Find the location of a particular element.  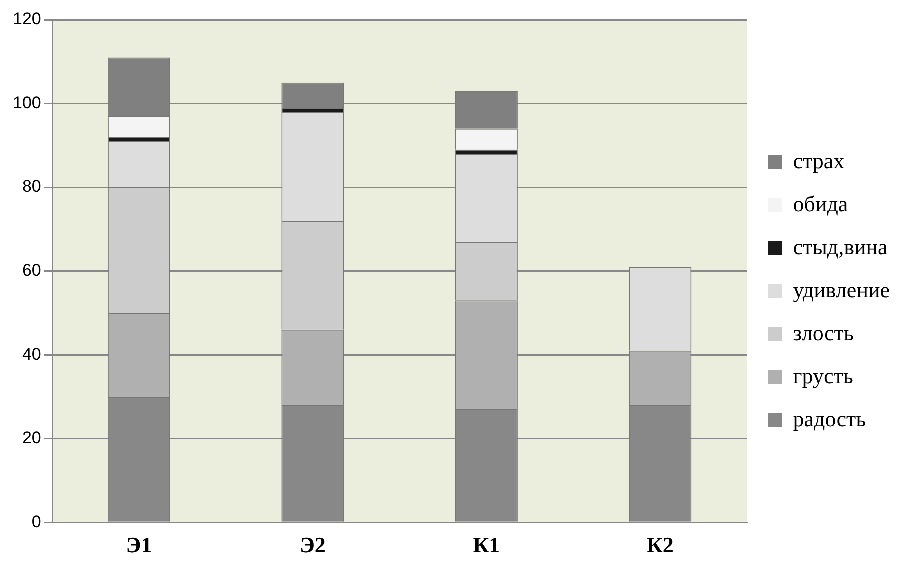

y-tick-label: 60 is located at coordinates (32, 270).